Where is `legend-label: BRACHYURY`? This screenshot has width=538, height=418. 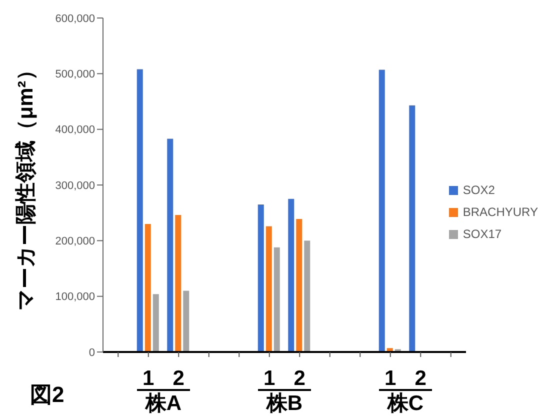
legend-label: BRACHYURY is located at coordinates (500, 212).